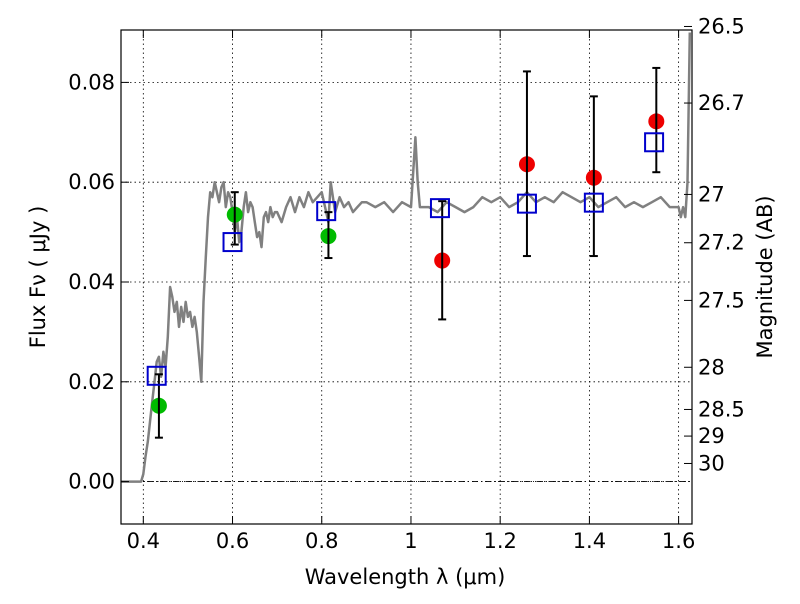  What do you see at coordinates (721, 26) in the screenshot?
I see `right-tick-label: 26.5` at bounding box center [721, 26].